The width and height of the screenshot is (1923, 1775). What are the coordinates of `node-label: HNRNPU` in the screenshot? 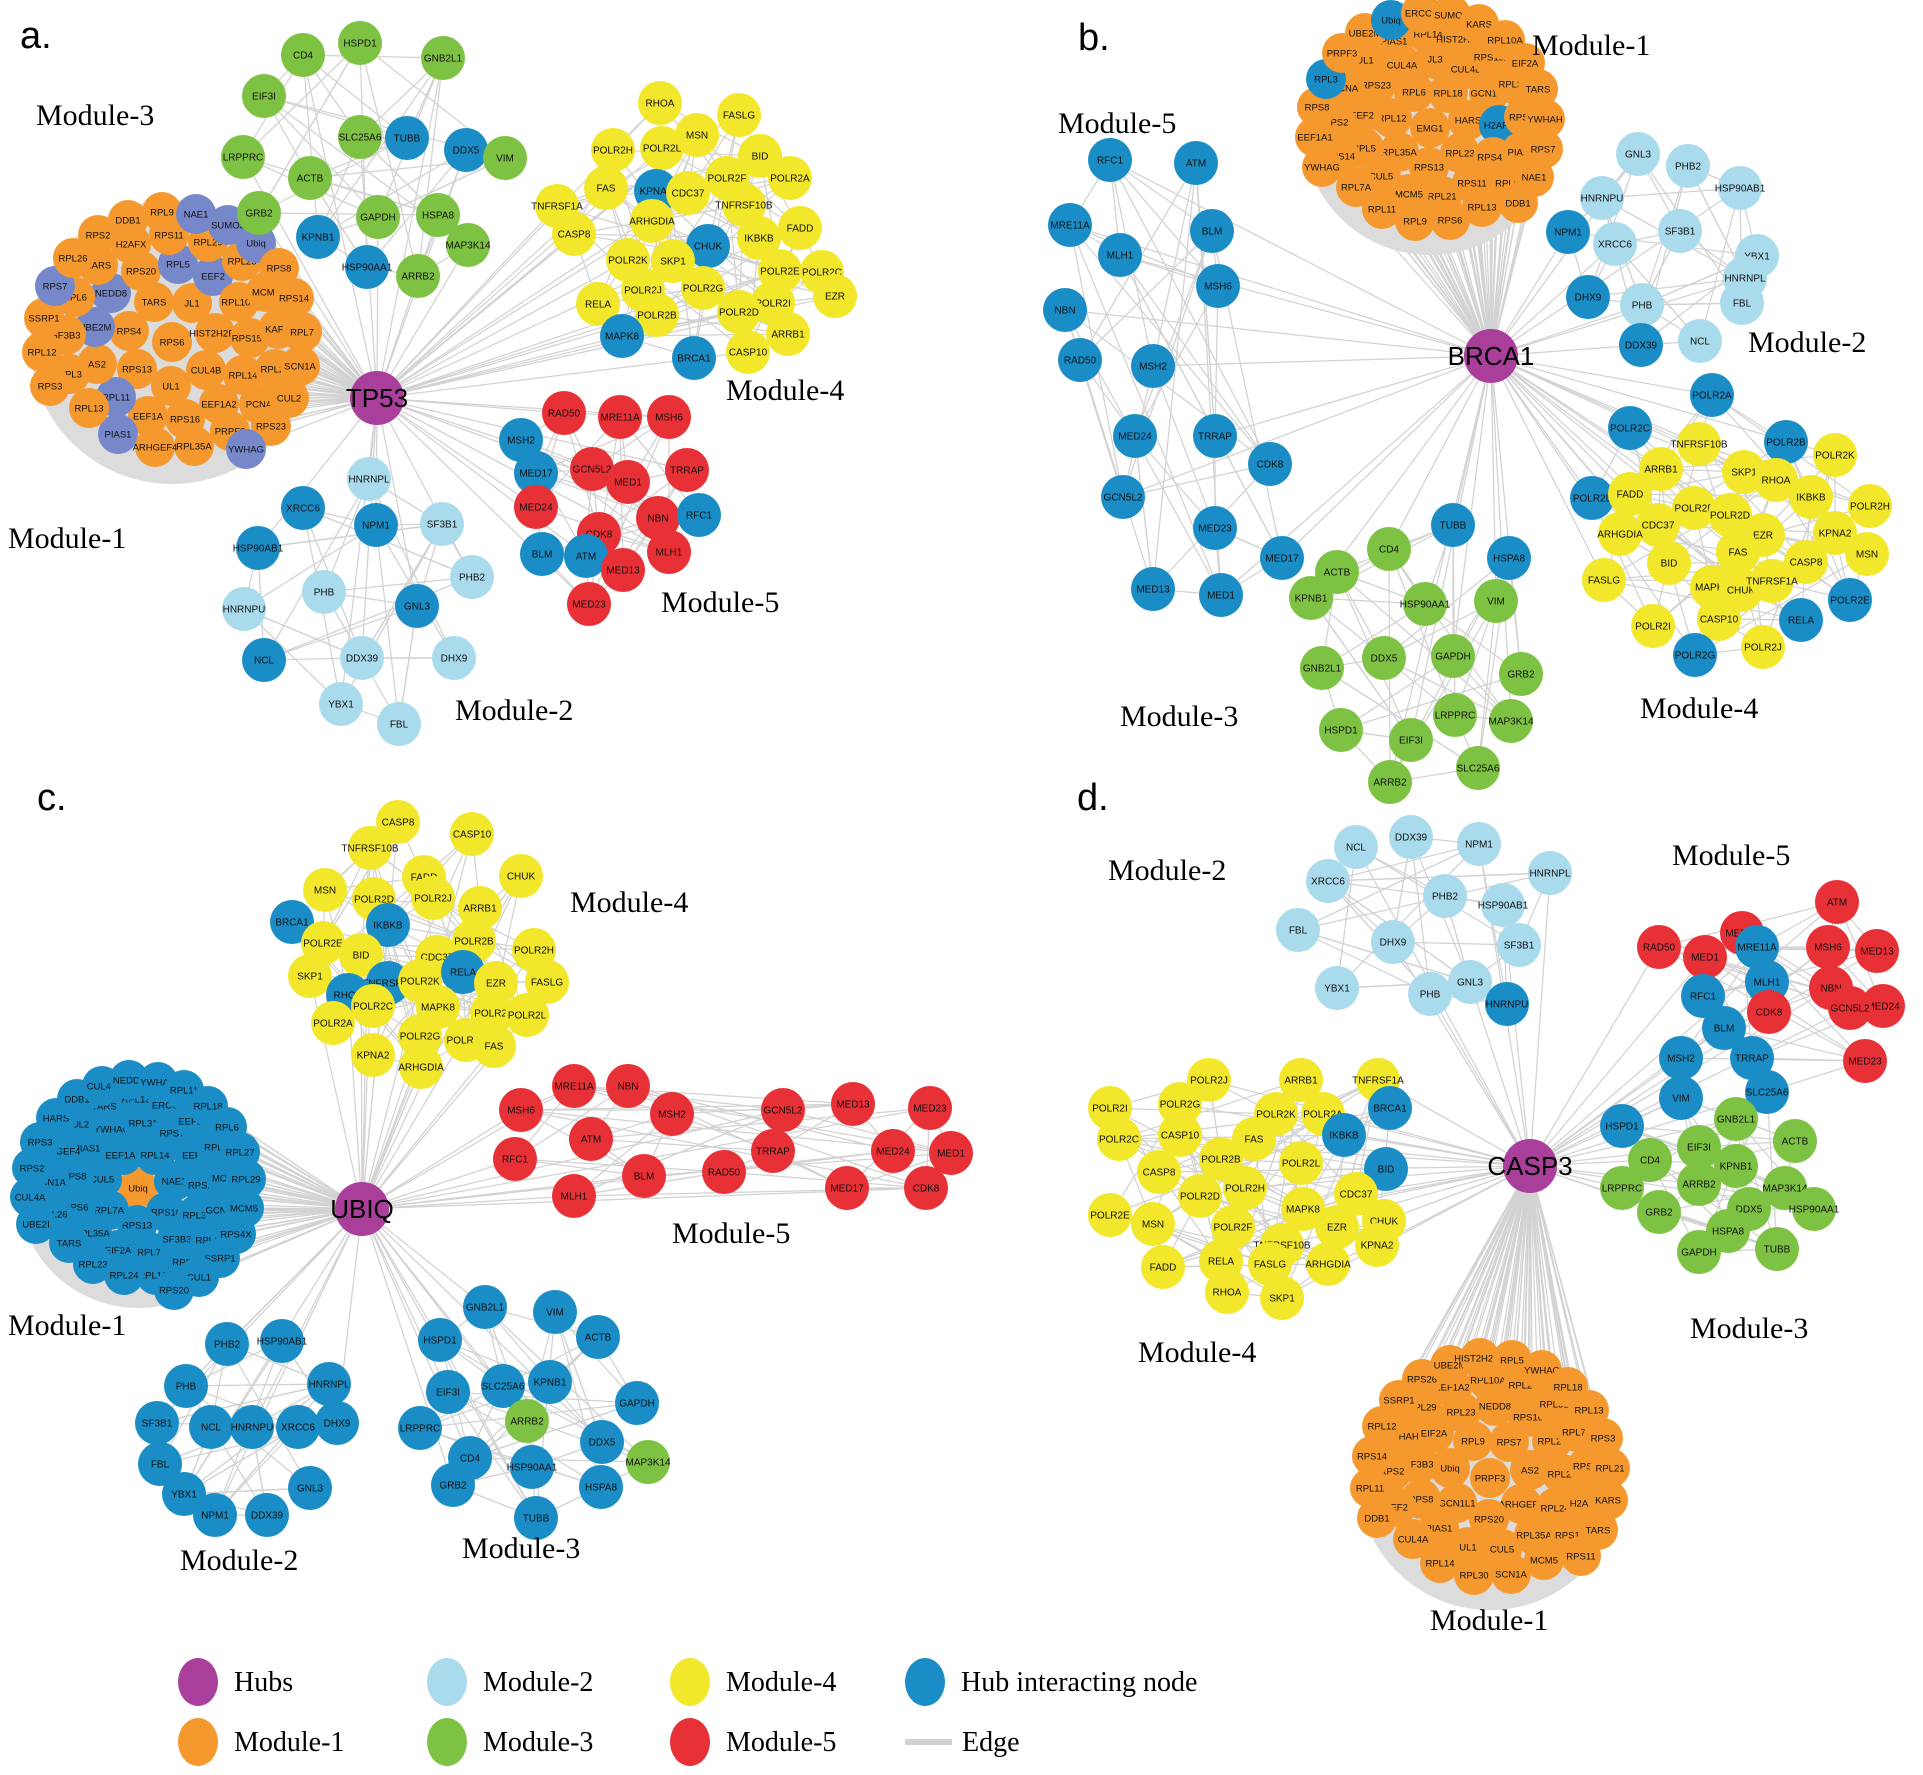 It's located at (1602, 199).